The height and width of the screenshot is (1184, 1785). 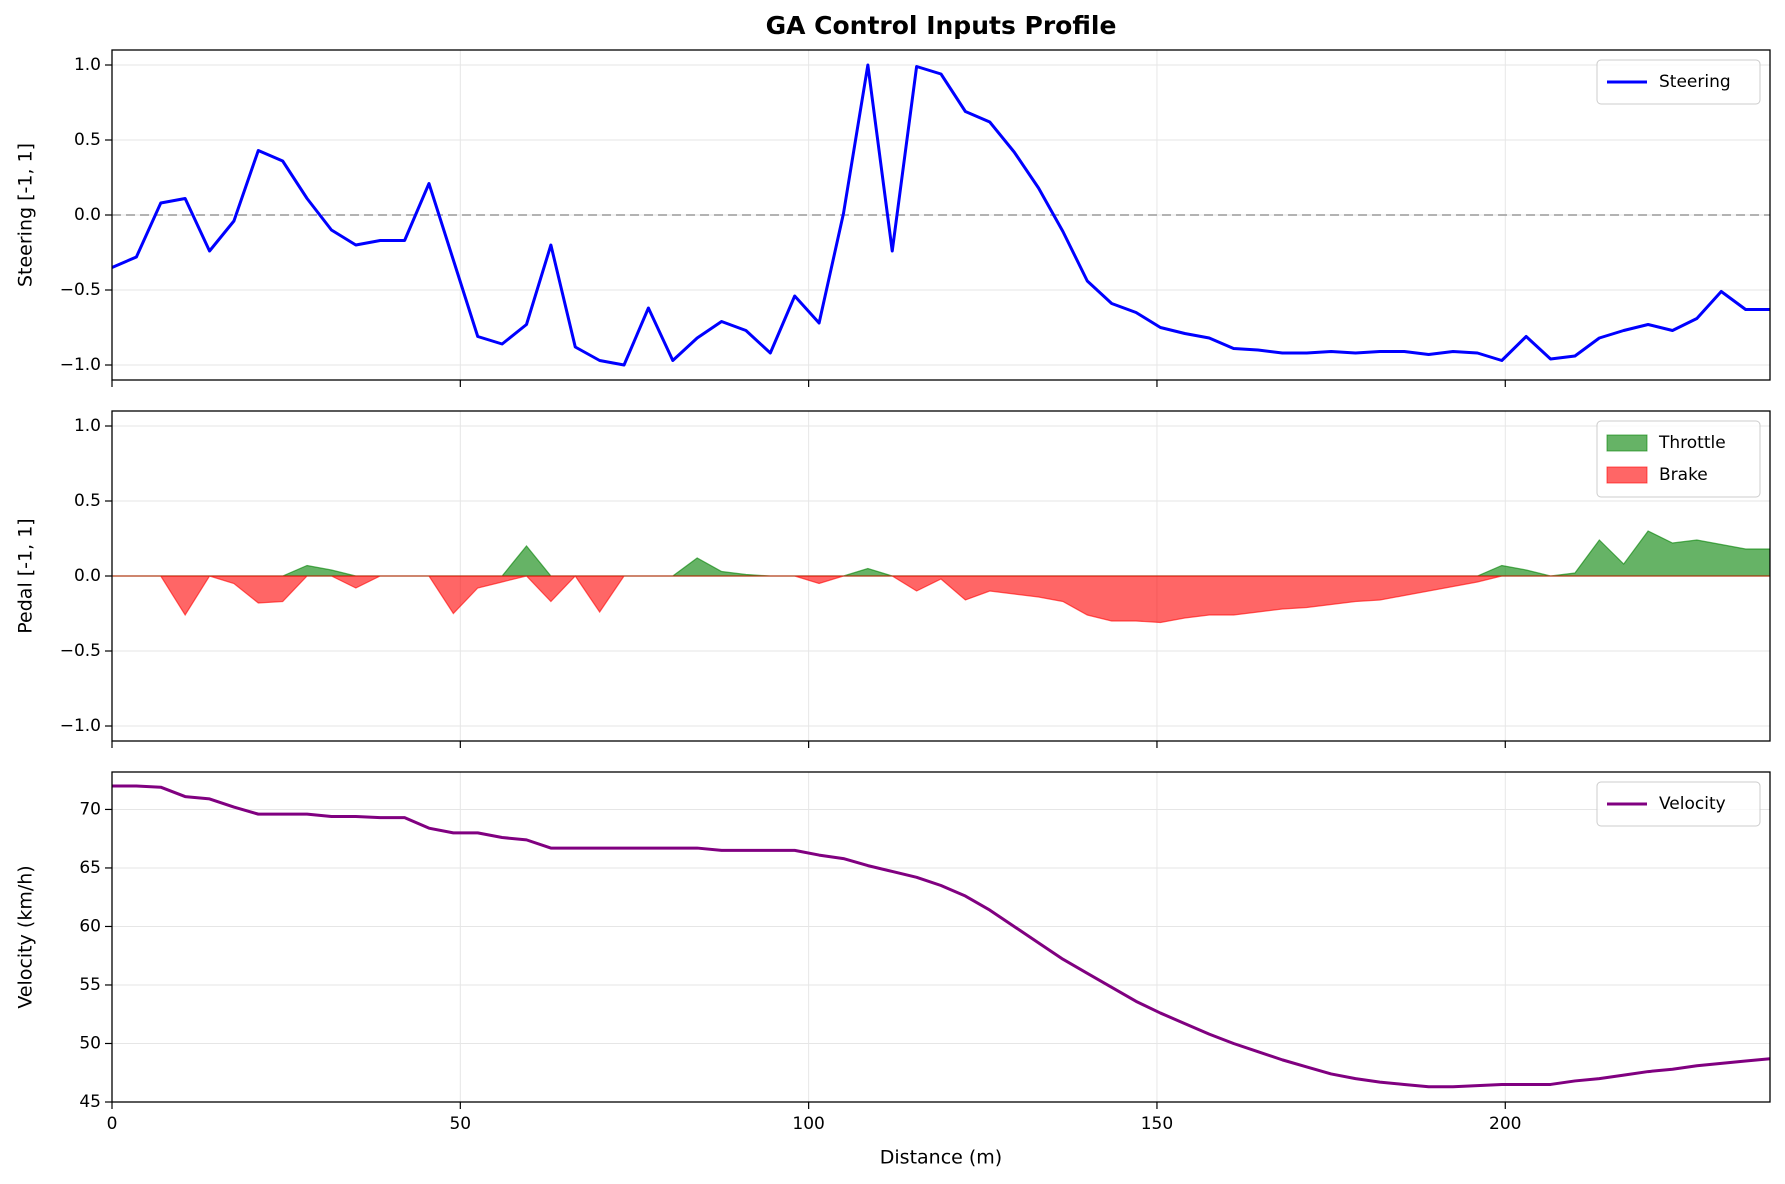 I want to click on legend: Velocity, so click(x=1678, y=804).